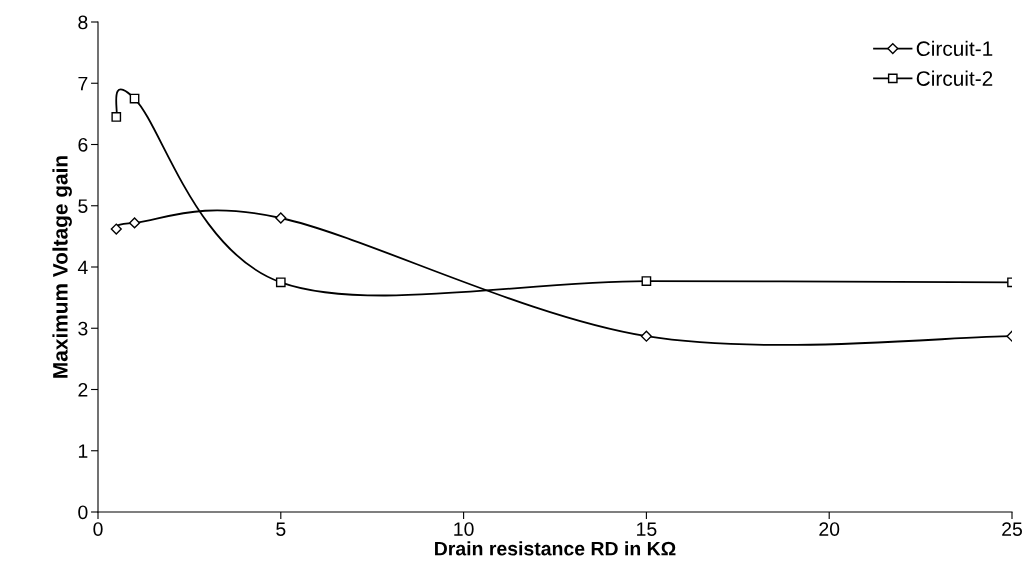  I want to click on y-tick-label: 3, so click(83, 328).